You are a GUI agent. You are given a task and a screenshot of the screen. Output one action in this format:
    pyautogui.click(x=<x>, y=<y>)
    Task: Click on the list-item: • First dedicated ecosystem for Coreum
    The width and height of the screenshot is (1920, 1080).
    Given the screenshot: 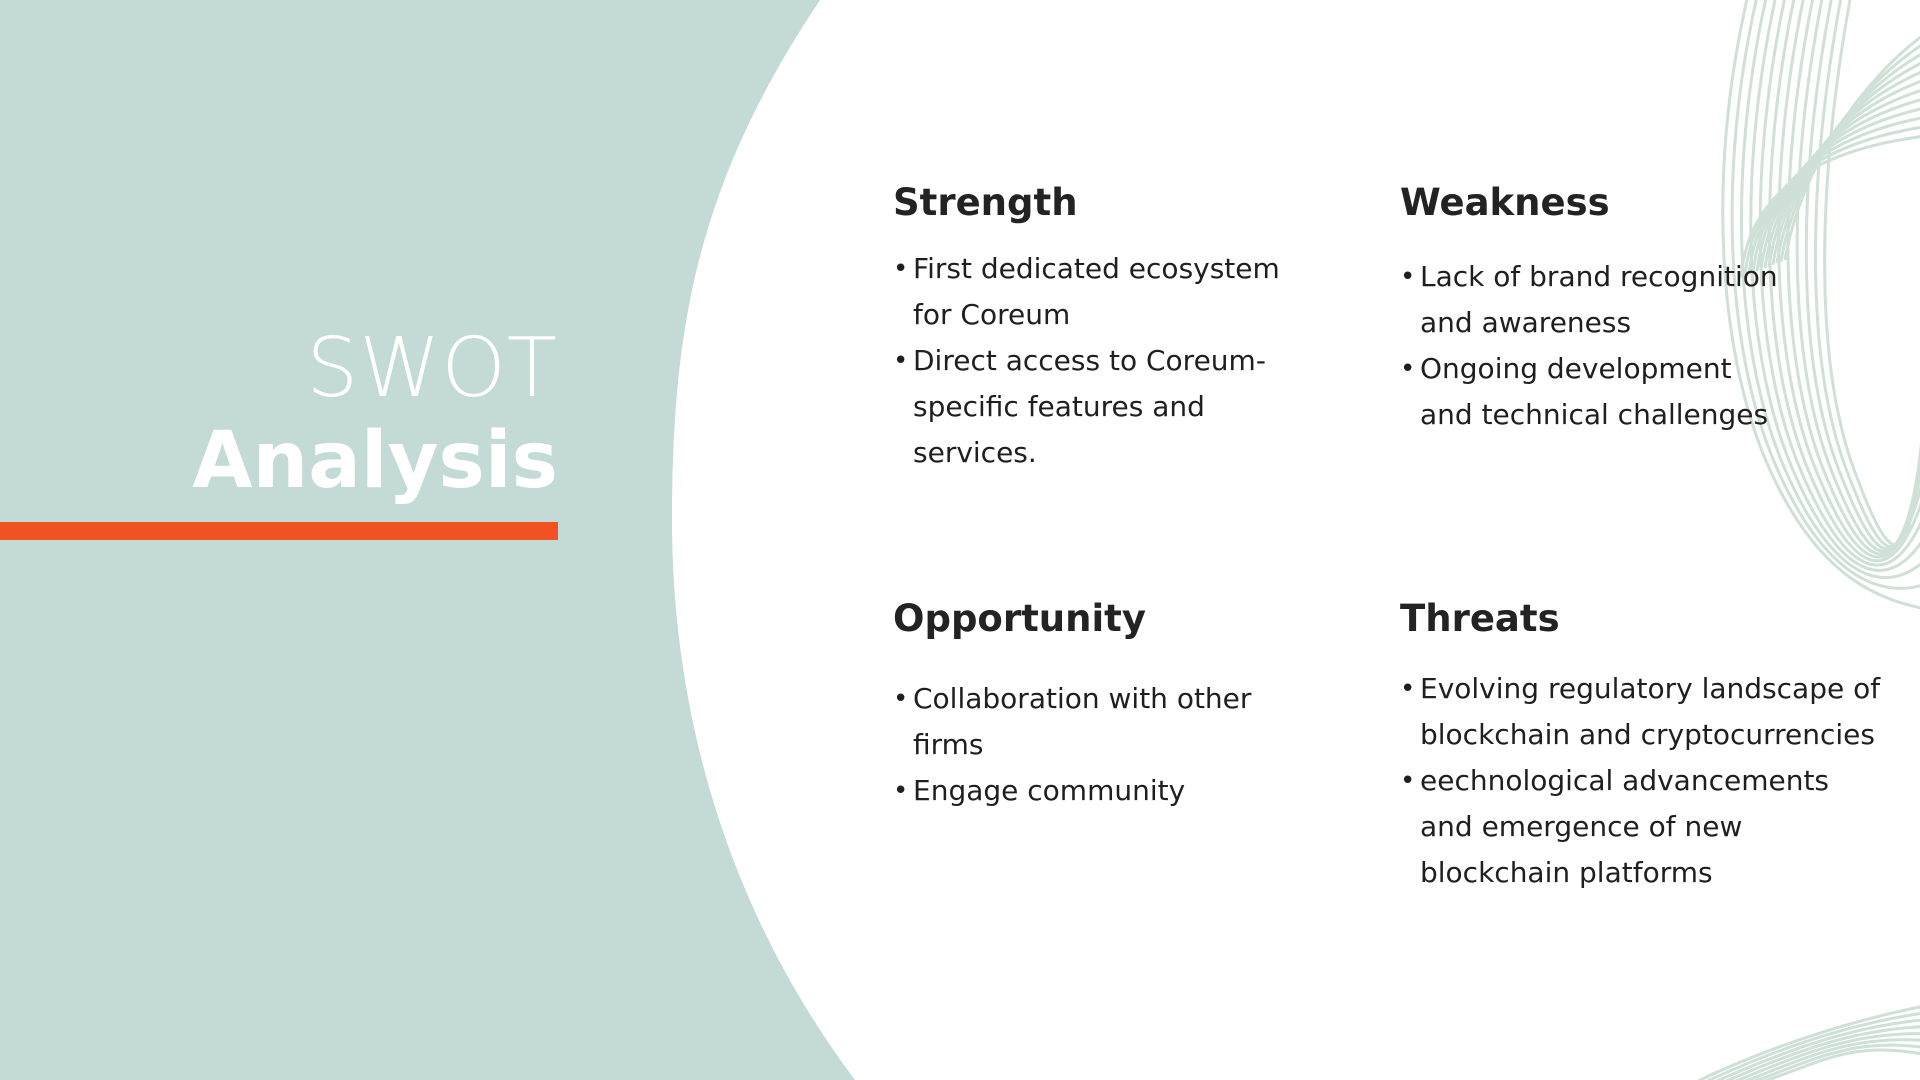 What is the action you would take?
    pyautogui.click(x=1108, y=292)
    